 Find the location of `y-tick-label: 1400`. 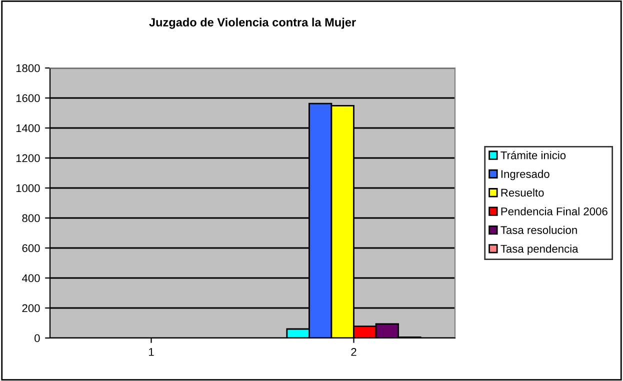

y-tick-label: 1400 is located at coordinates (28, 128).